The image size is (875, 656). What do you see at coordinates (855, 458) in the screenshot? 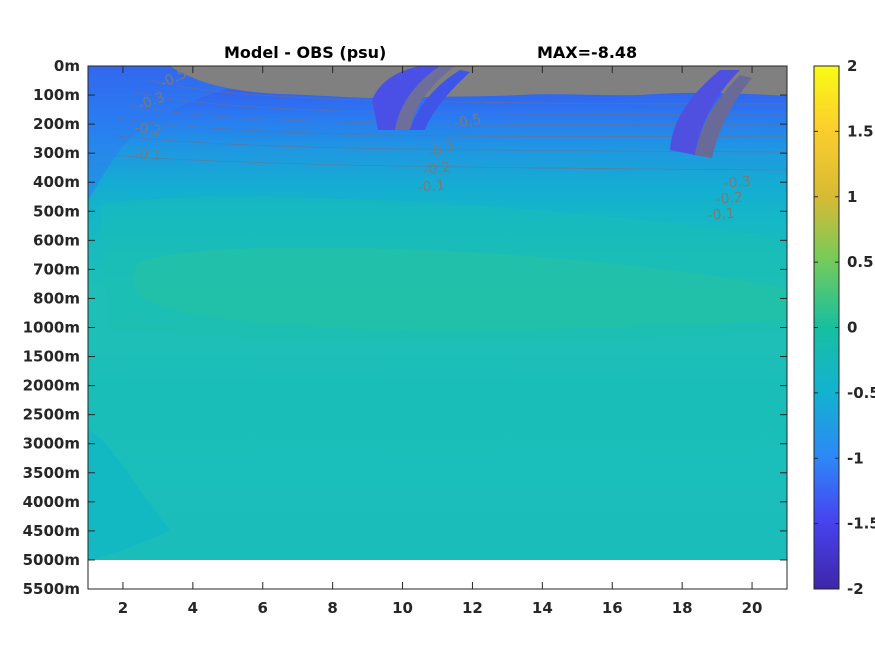
I see `colorbar-tick-label: -1` at bounding box center [855, 458].